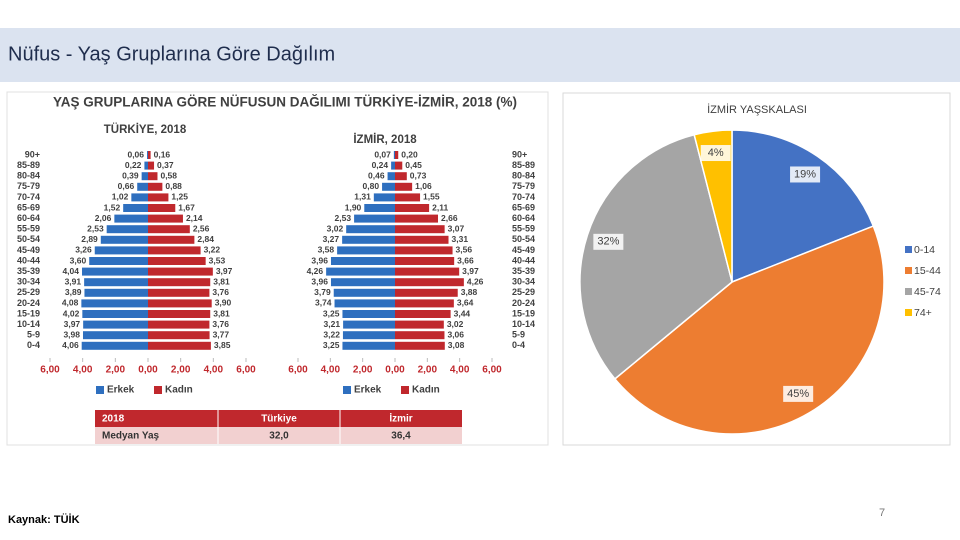 The image size is (960, 540). What do you see at coordinates (326, 250) in the screenshot?
I see `value-label: 3,58` at bounding box center [326, 250].